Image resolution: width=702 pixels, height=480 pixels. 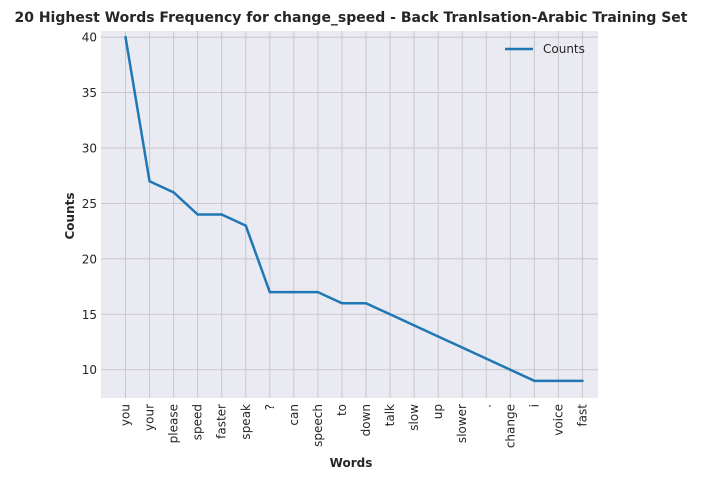 What do you see at coordinates (89, 315) in the screenshot?
I see `y-tick-label: 15` at bounding box center [89, 315].